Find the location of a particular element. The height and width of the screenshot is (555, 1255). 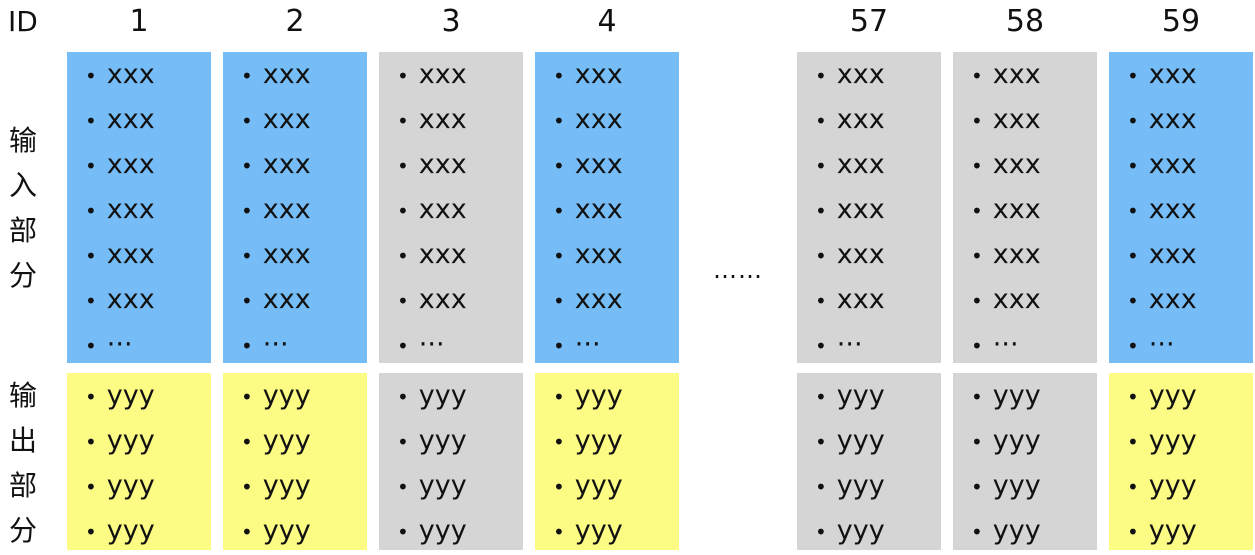

input-item-text: ··· is located at coordinates (119, 344).